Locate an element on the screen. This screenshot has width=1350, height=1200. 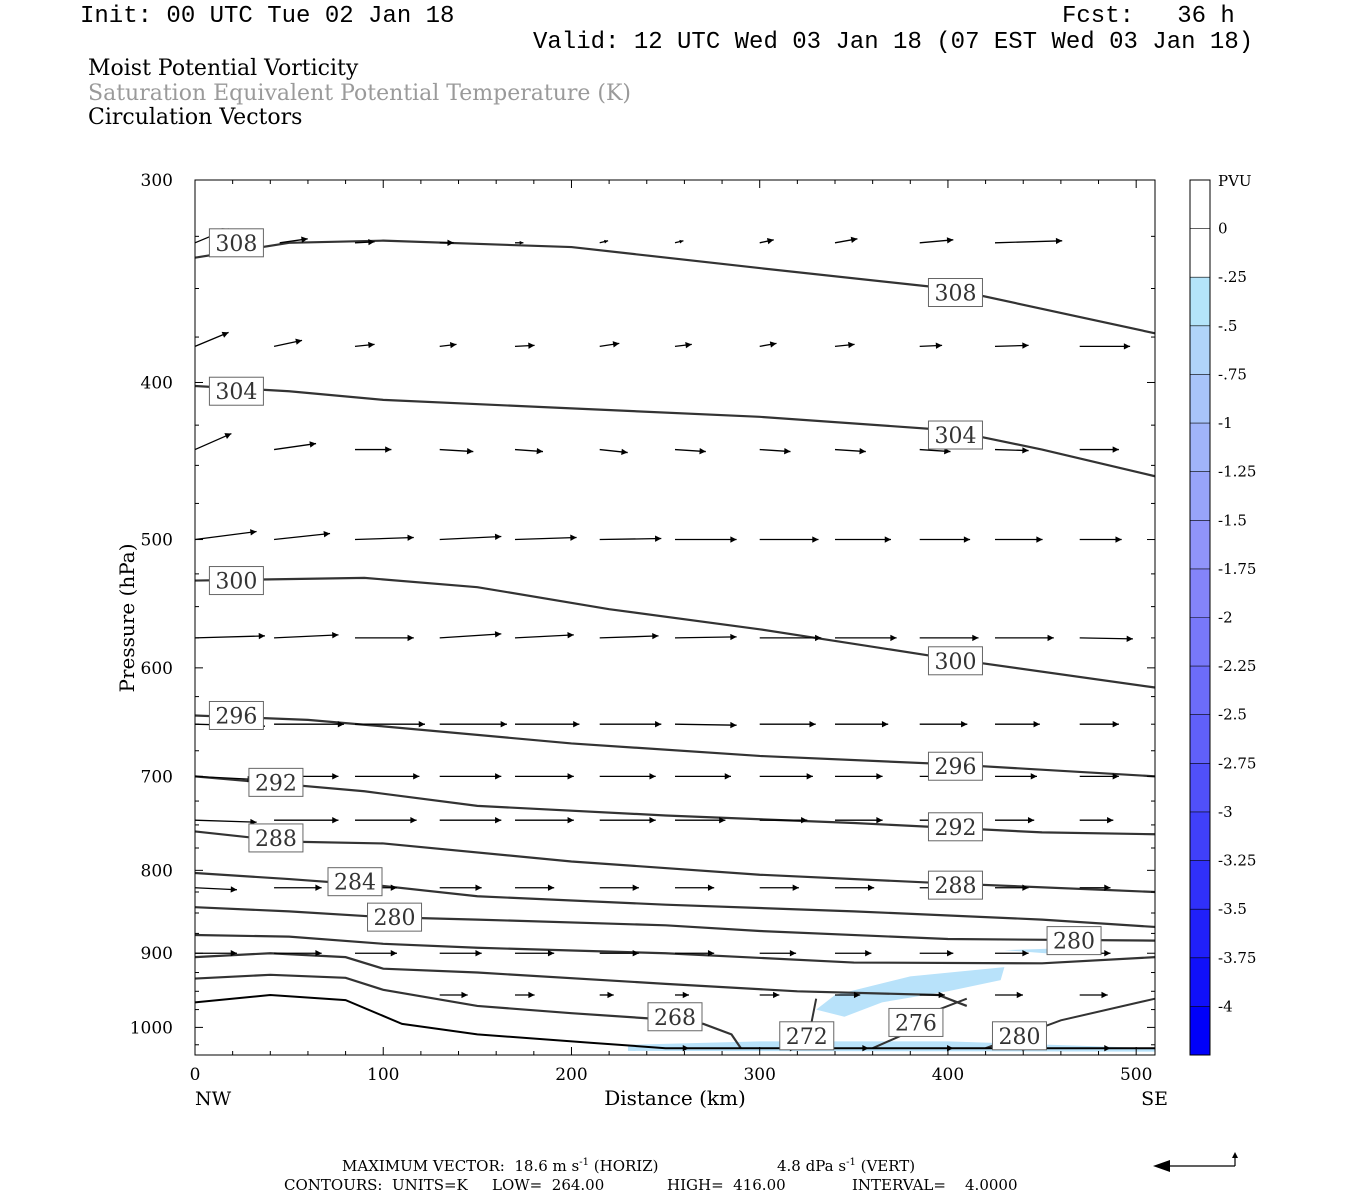
title-vectors: Circulation Vectors is located at coordinates (195, 117).